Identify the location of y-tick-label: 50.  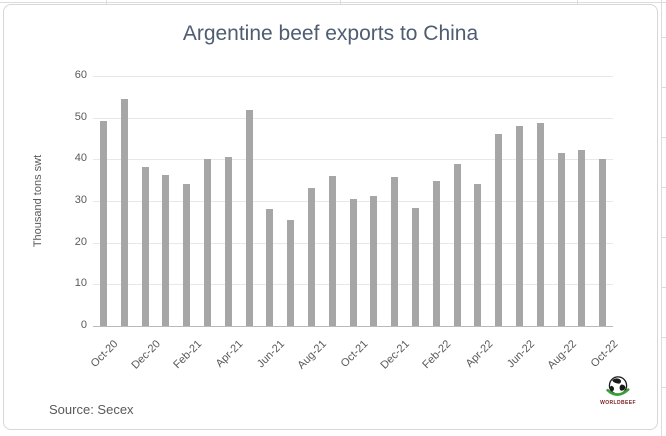
(80, 117).